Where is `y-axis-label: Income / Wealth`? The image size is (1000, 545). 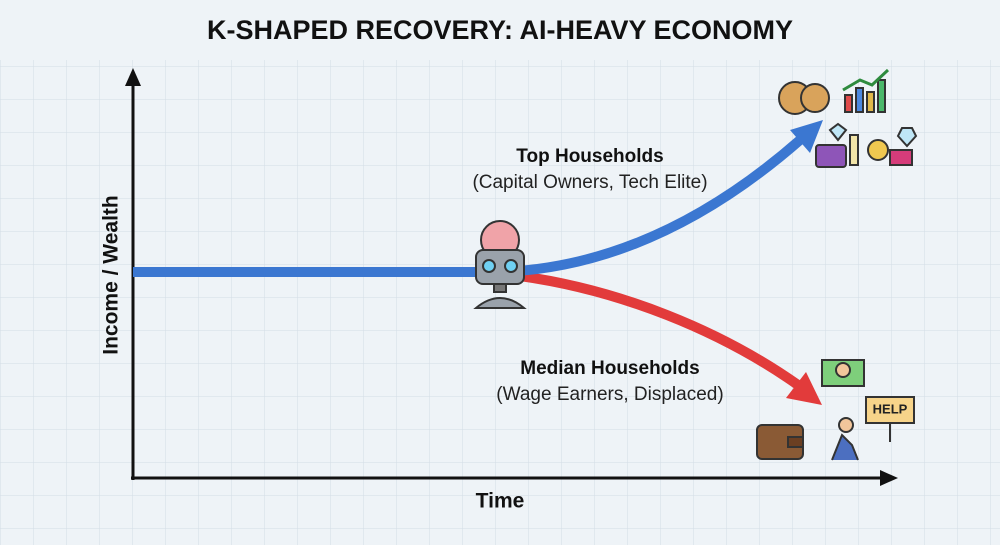
y-axis-label: Income / Wealth is located at coordinates (111, 274).